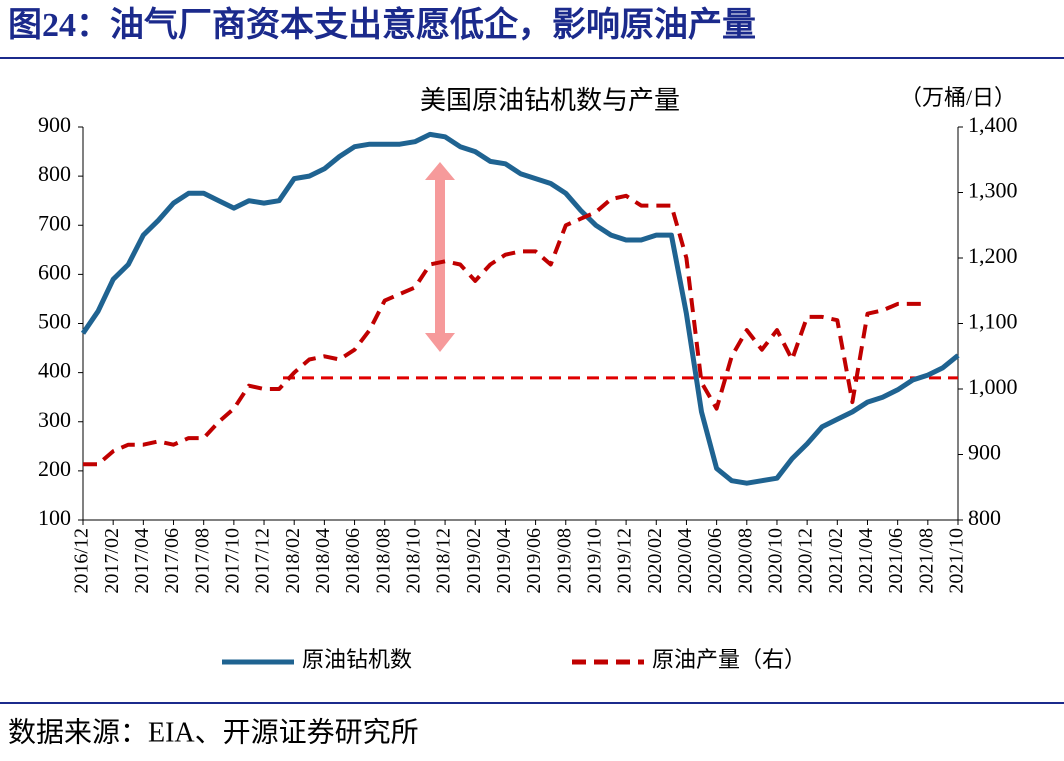  I want to click on header: 图24：油气厂商资本支出意愿低企，影响原油产量, so click(382, 24).